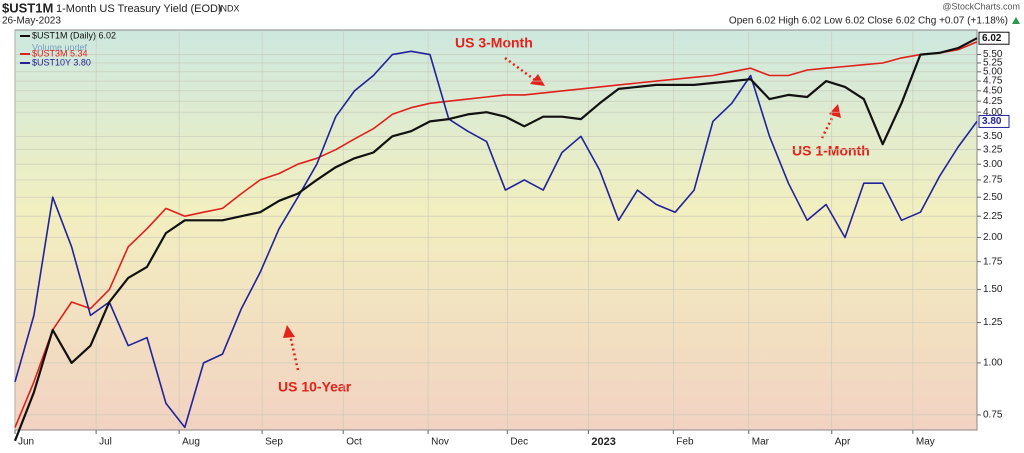 This screenshot has width=1024, height=453. What do you see at coordinates (843, 442) in the screenshot?
I see `x-tick-label: Apr` at bounding box center [843, 442].